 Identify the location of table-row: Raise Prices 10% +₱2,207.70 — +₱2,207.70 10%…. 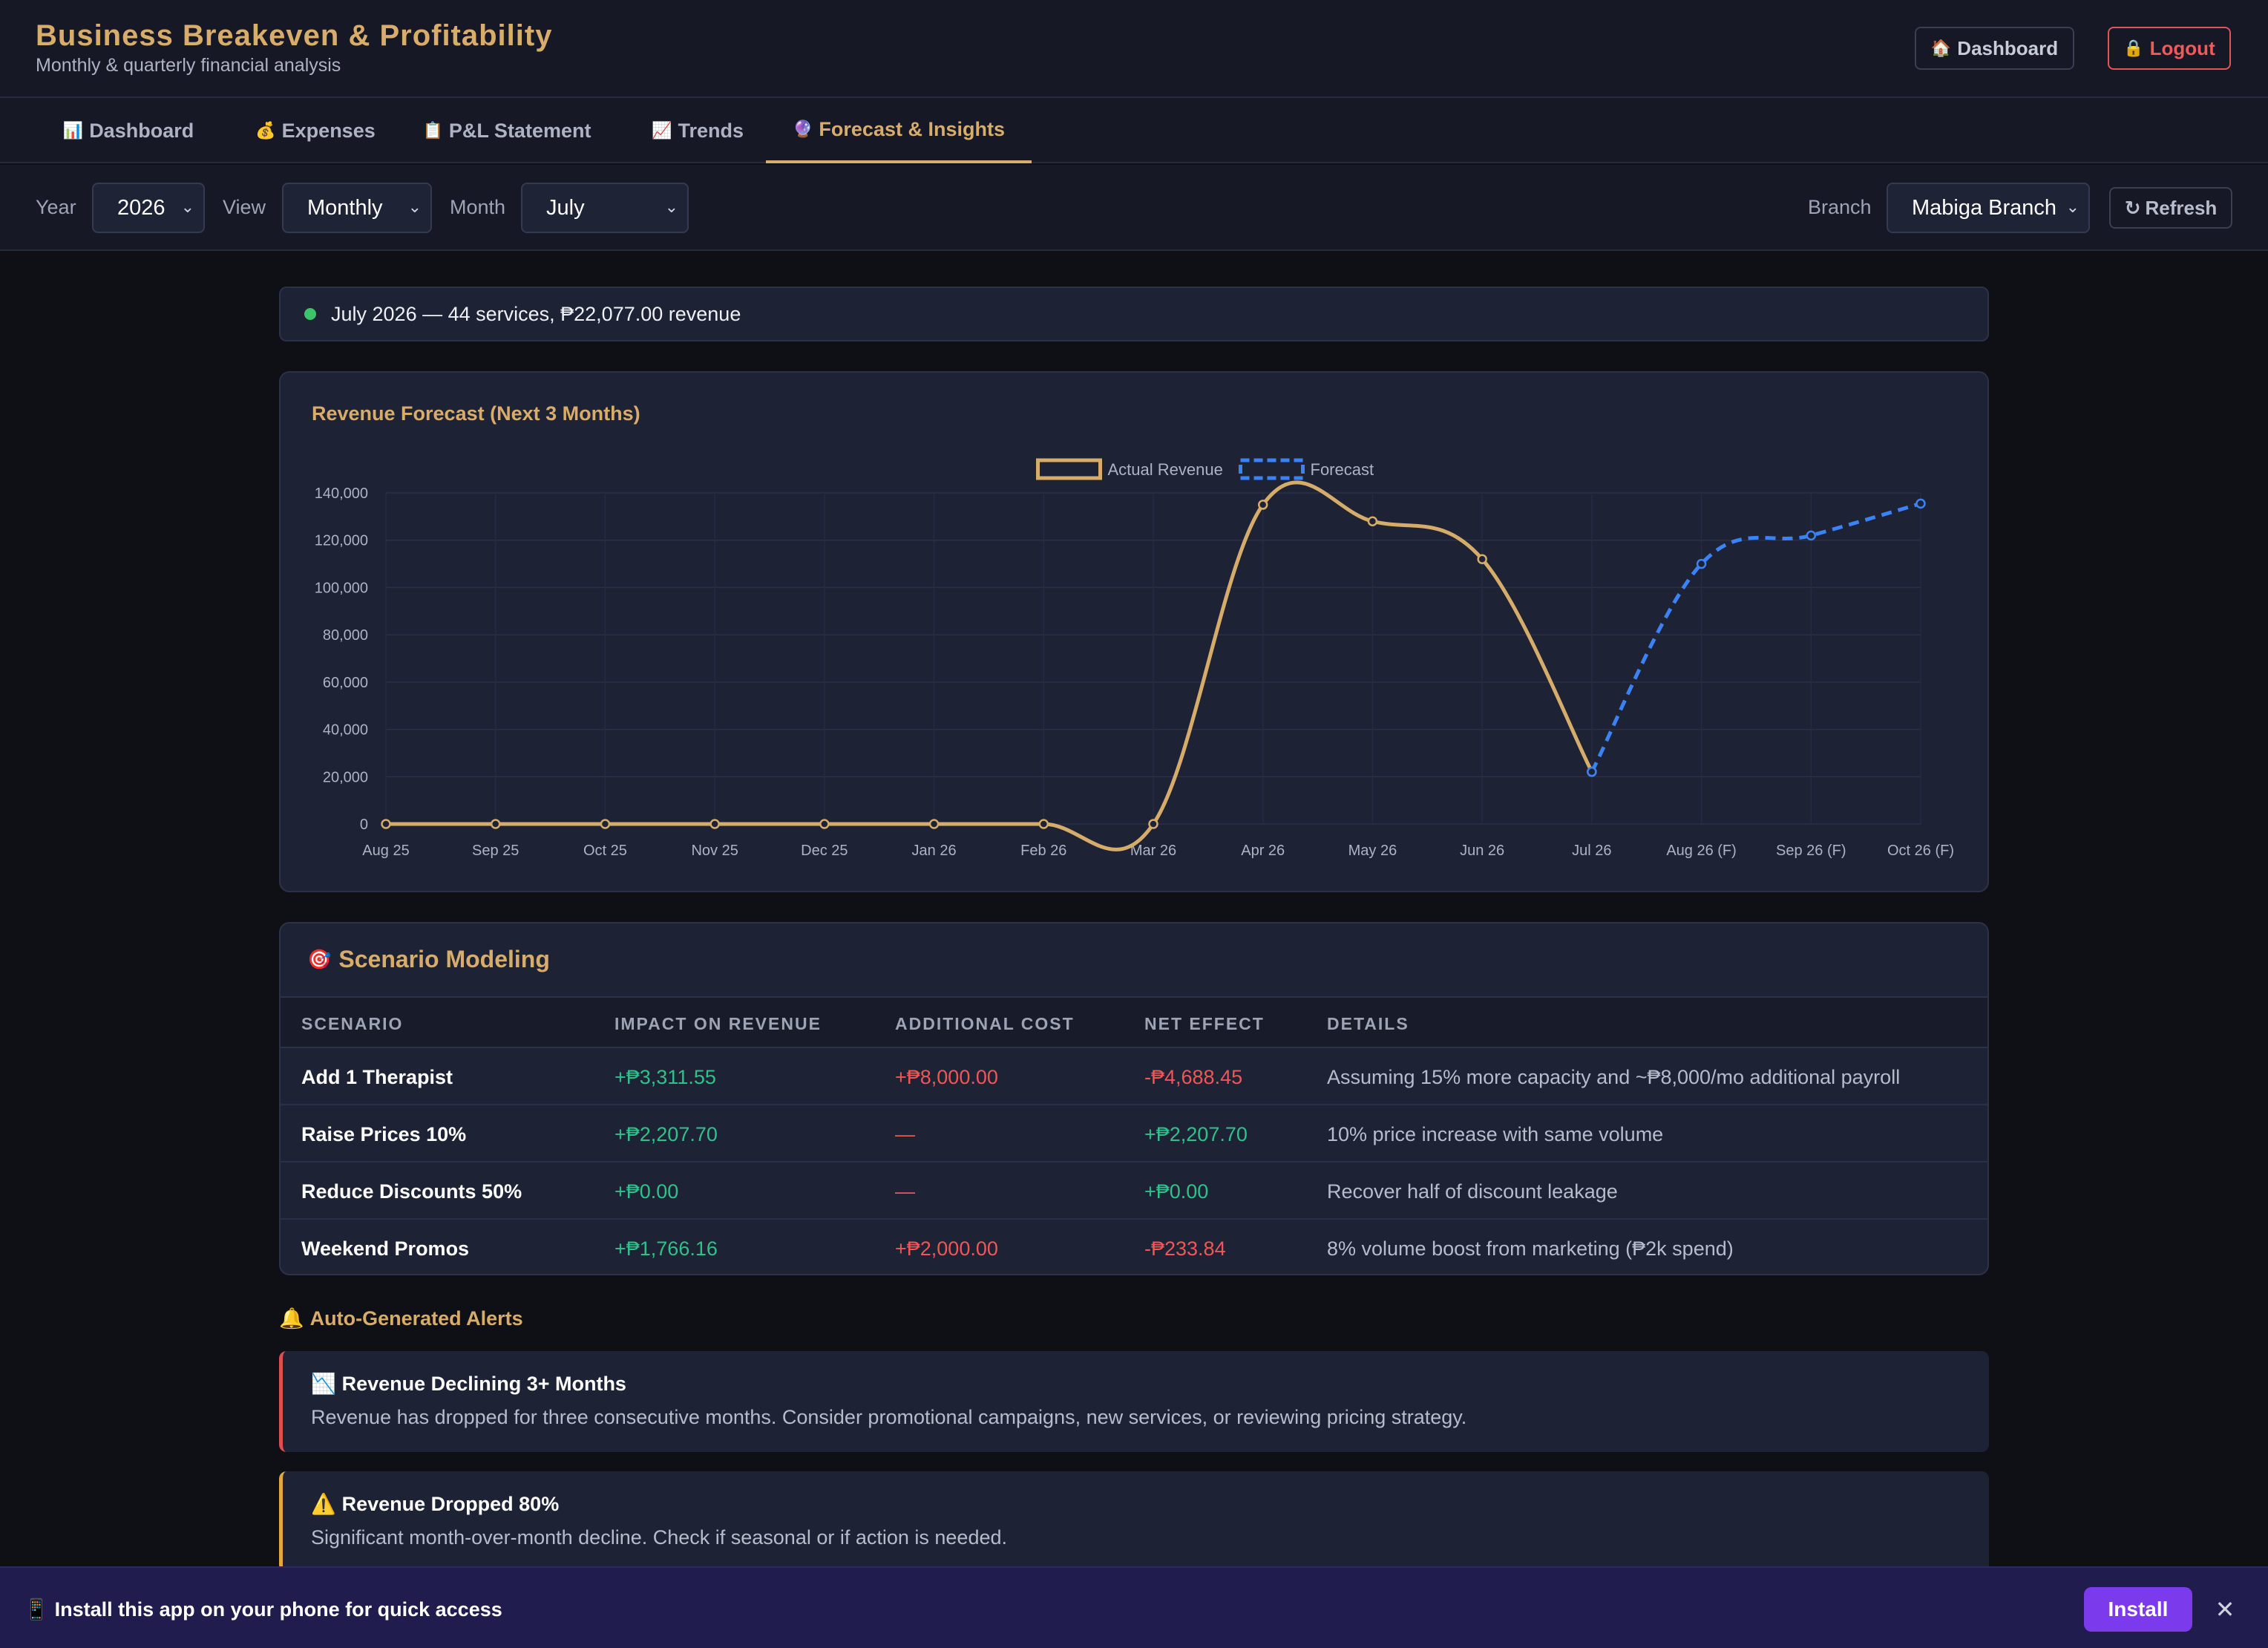
(1134, 1134).